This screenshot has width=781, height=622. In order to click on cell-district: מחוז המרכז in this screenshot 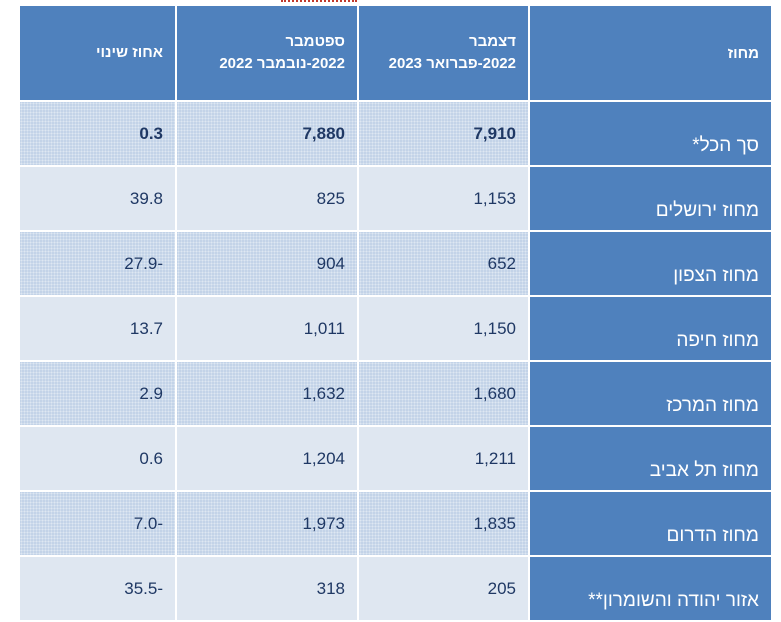, I will do `click(650, 393)`.